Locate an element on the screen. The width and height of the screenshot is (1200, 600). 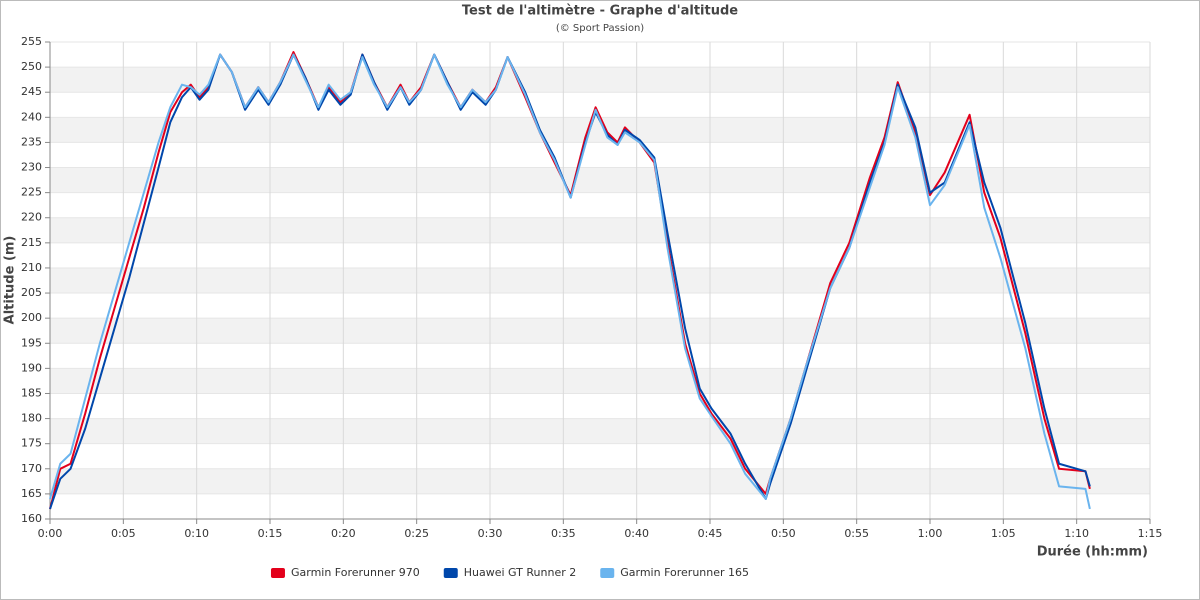
y-tick-label: 250 is located at coordinates (31, 66).